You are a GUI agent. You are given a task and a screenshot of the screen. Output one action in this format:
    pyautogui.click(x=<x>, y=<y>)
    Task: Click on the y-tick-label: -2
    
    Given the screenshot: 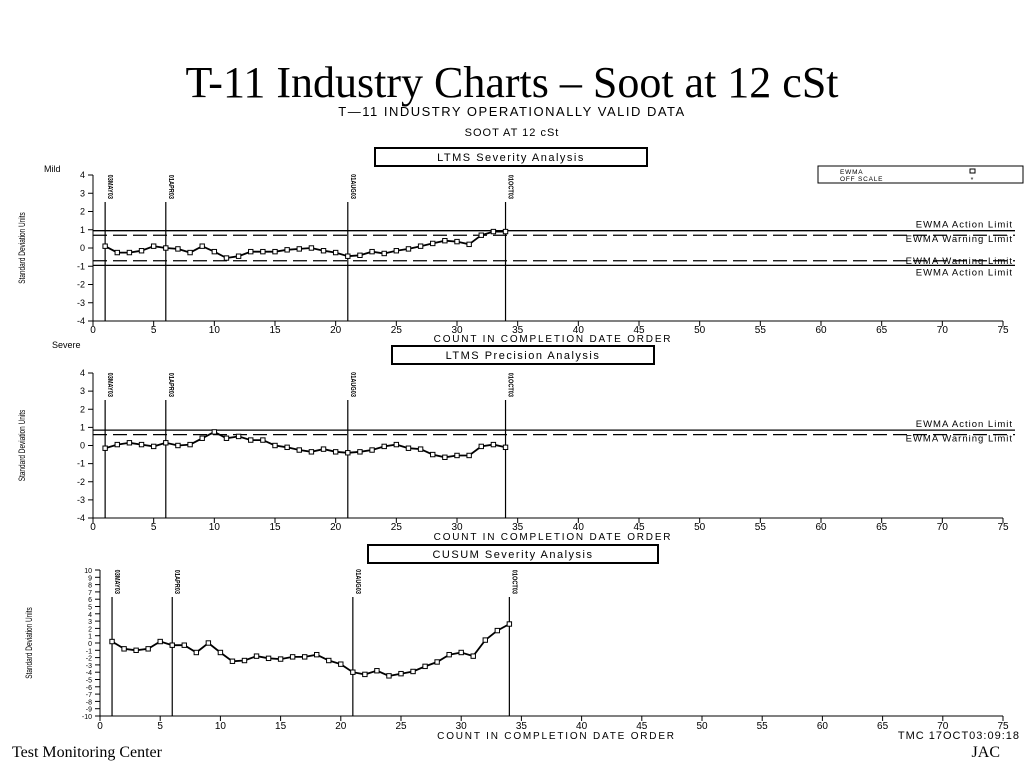 What is the action you would take?
    pyautogui.click(x=81, y=482)
    